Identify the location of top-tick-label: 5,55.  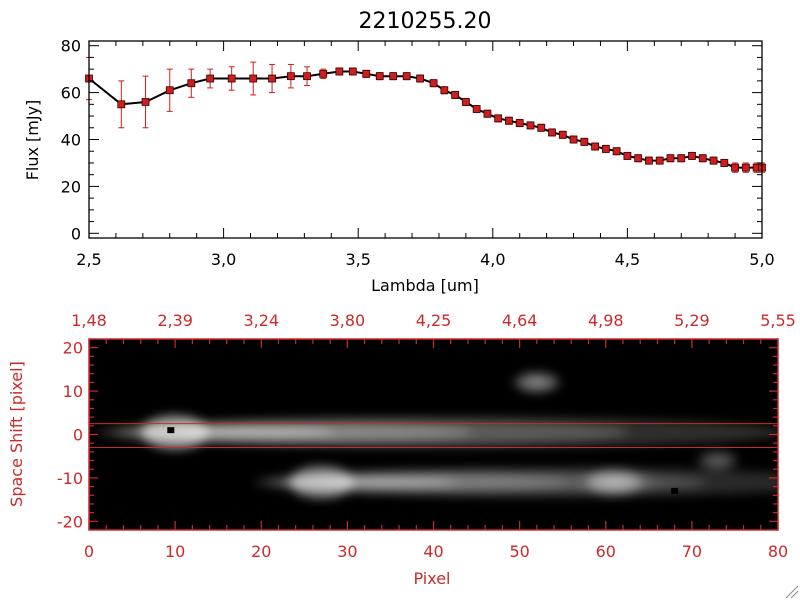
(778, 320).